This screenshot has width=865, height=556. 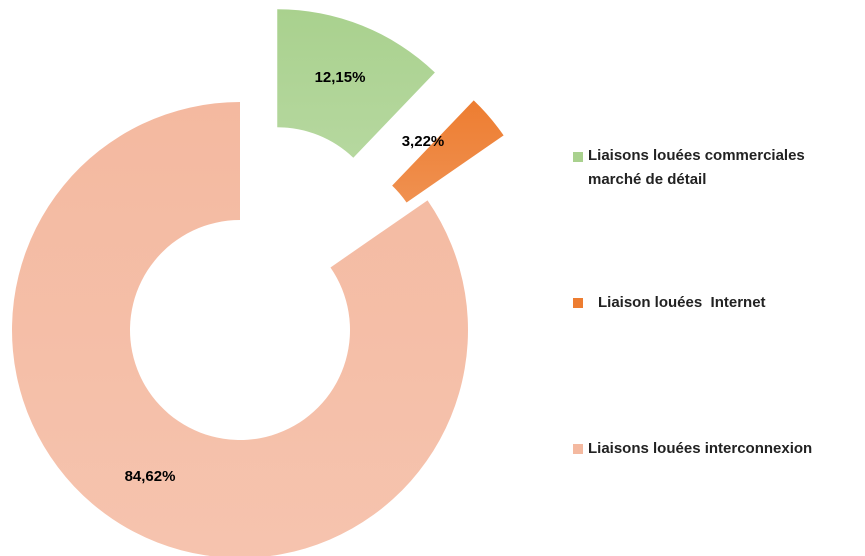 I want to click on legend-label: Liaison louées Internet, so click(x=682, y=302).